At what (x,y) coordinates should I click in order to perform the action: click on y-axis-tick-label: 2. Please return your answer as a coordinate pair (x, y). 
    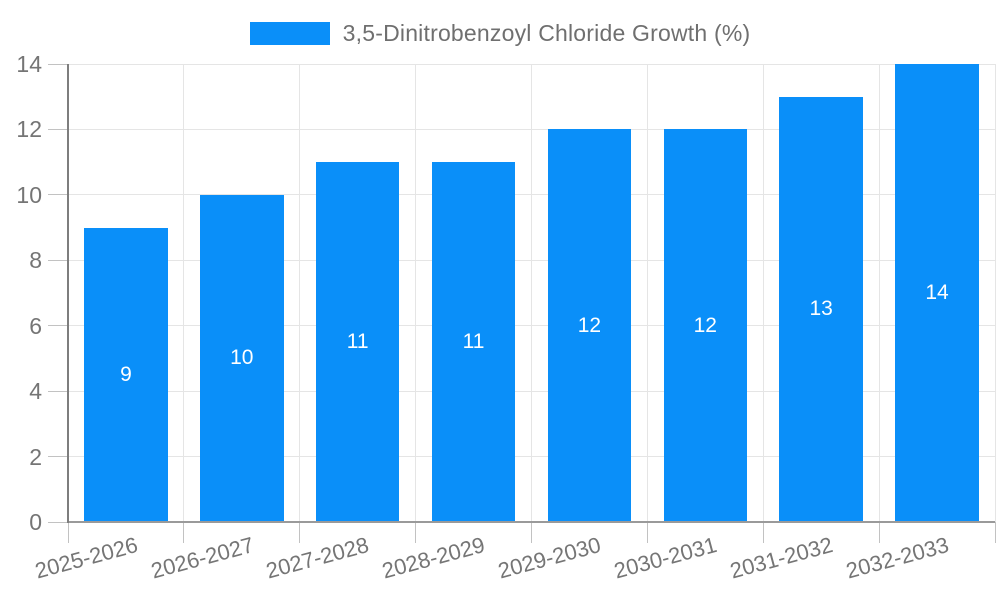
    Looking at the image, I should click on (35, 456).